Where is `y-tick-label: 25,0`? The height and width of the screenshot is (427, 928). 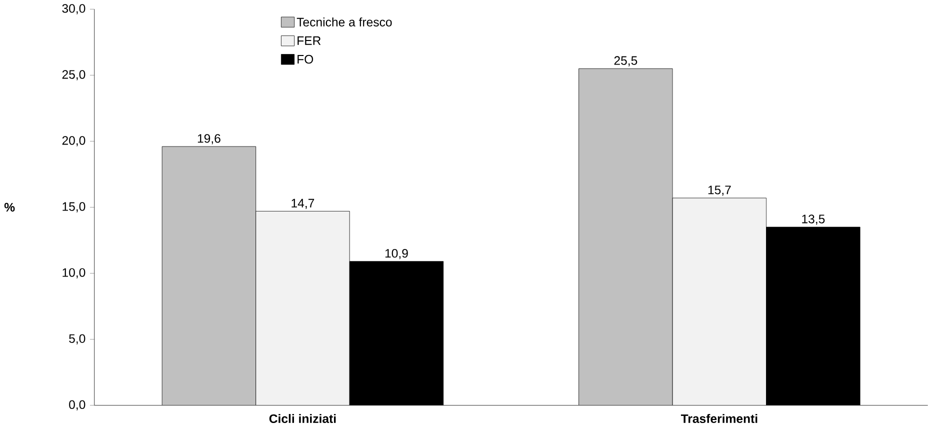 y-tick-label: 25,0 is located at coordinates (74, 75).